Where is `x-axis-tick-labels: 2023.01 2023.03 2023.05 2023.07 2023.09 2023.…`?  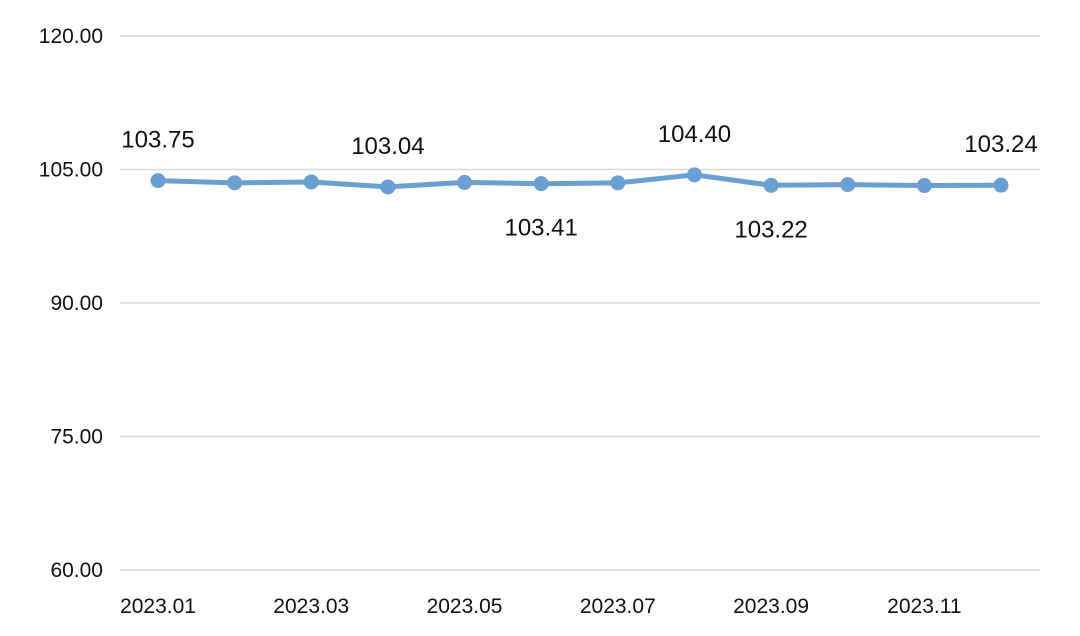 x-axis-tick-labels: 2023.01 2023.03 2023.05 2023.07 2023.09 2023.… is located at coordinates (541, 606).